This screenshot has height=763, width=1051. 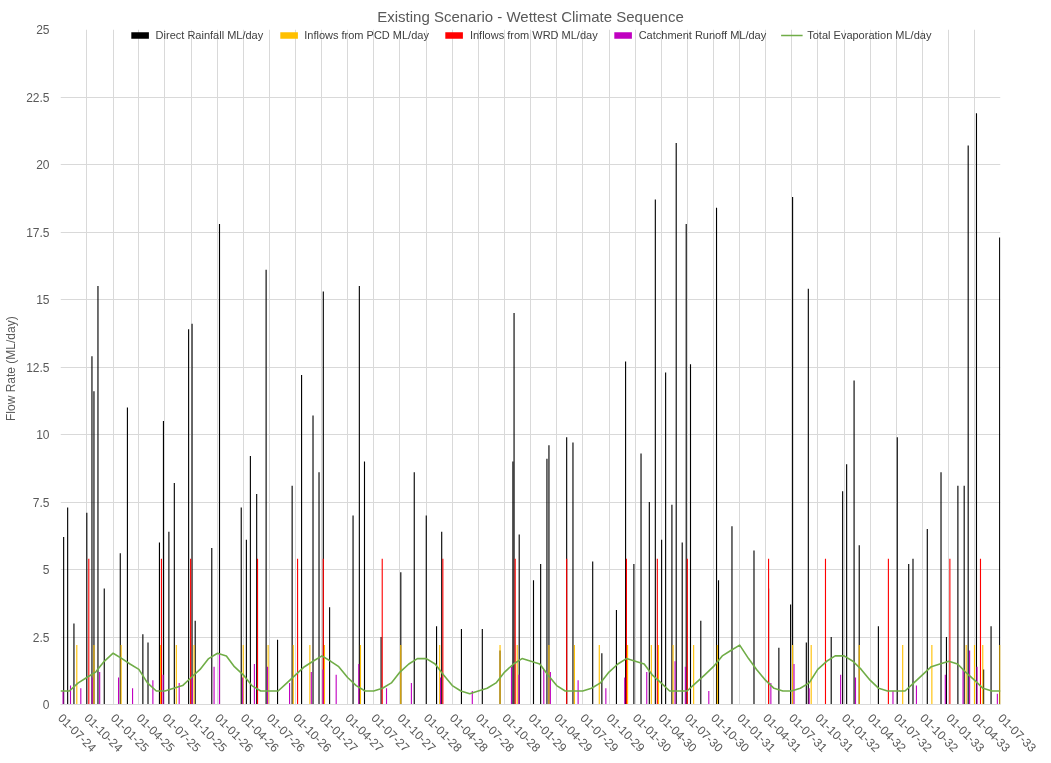 I want to click on y-tick-label: 0, so click(x=46, y=705).